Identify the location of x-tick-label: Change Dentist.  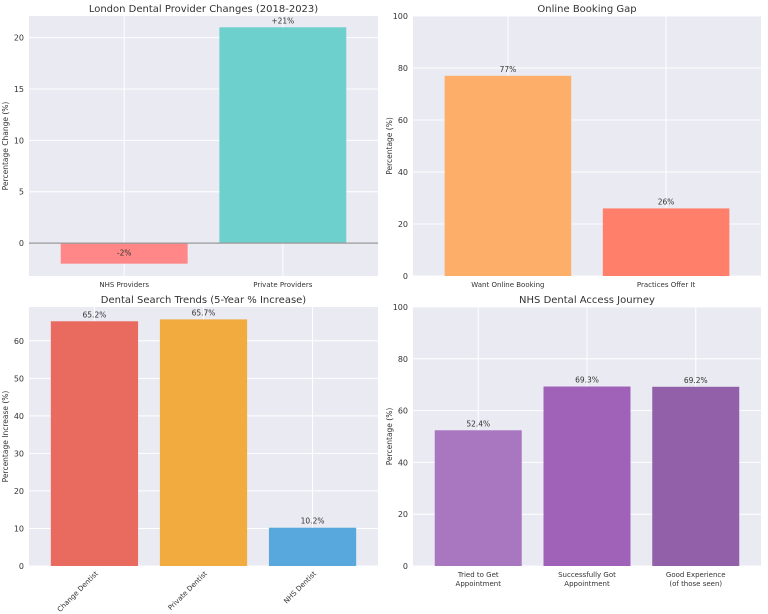
(78, 592).